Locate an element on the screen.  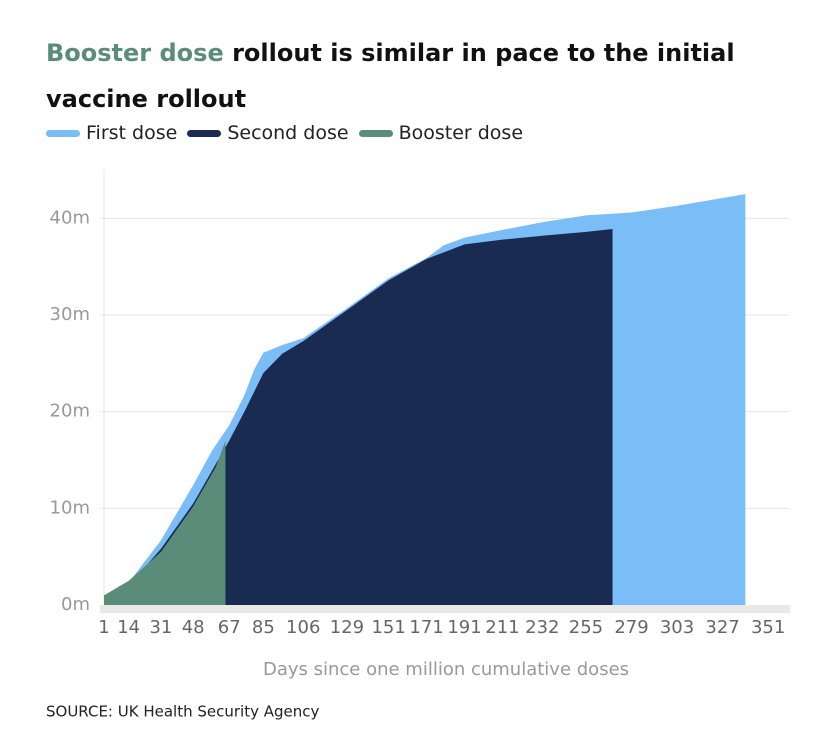
legend: First dose Second dose Booster dose is located at coordinates (284, 133).